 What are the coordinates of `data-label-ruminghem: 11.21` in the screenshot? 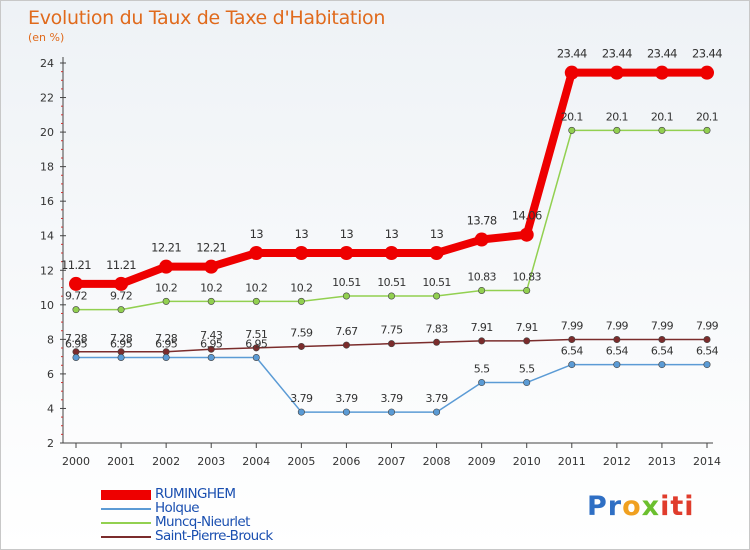 It's located at (121, 265).